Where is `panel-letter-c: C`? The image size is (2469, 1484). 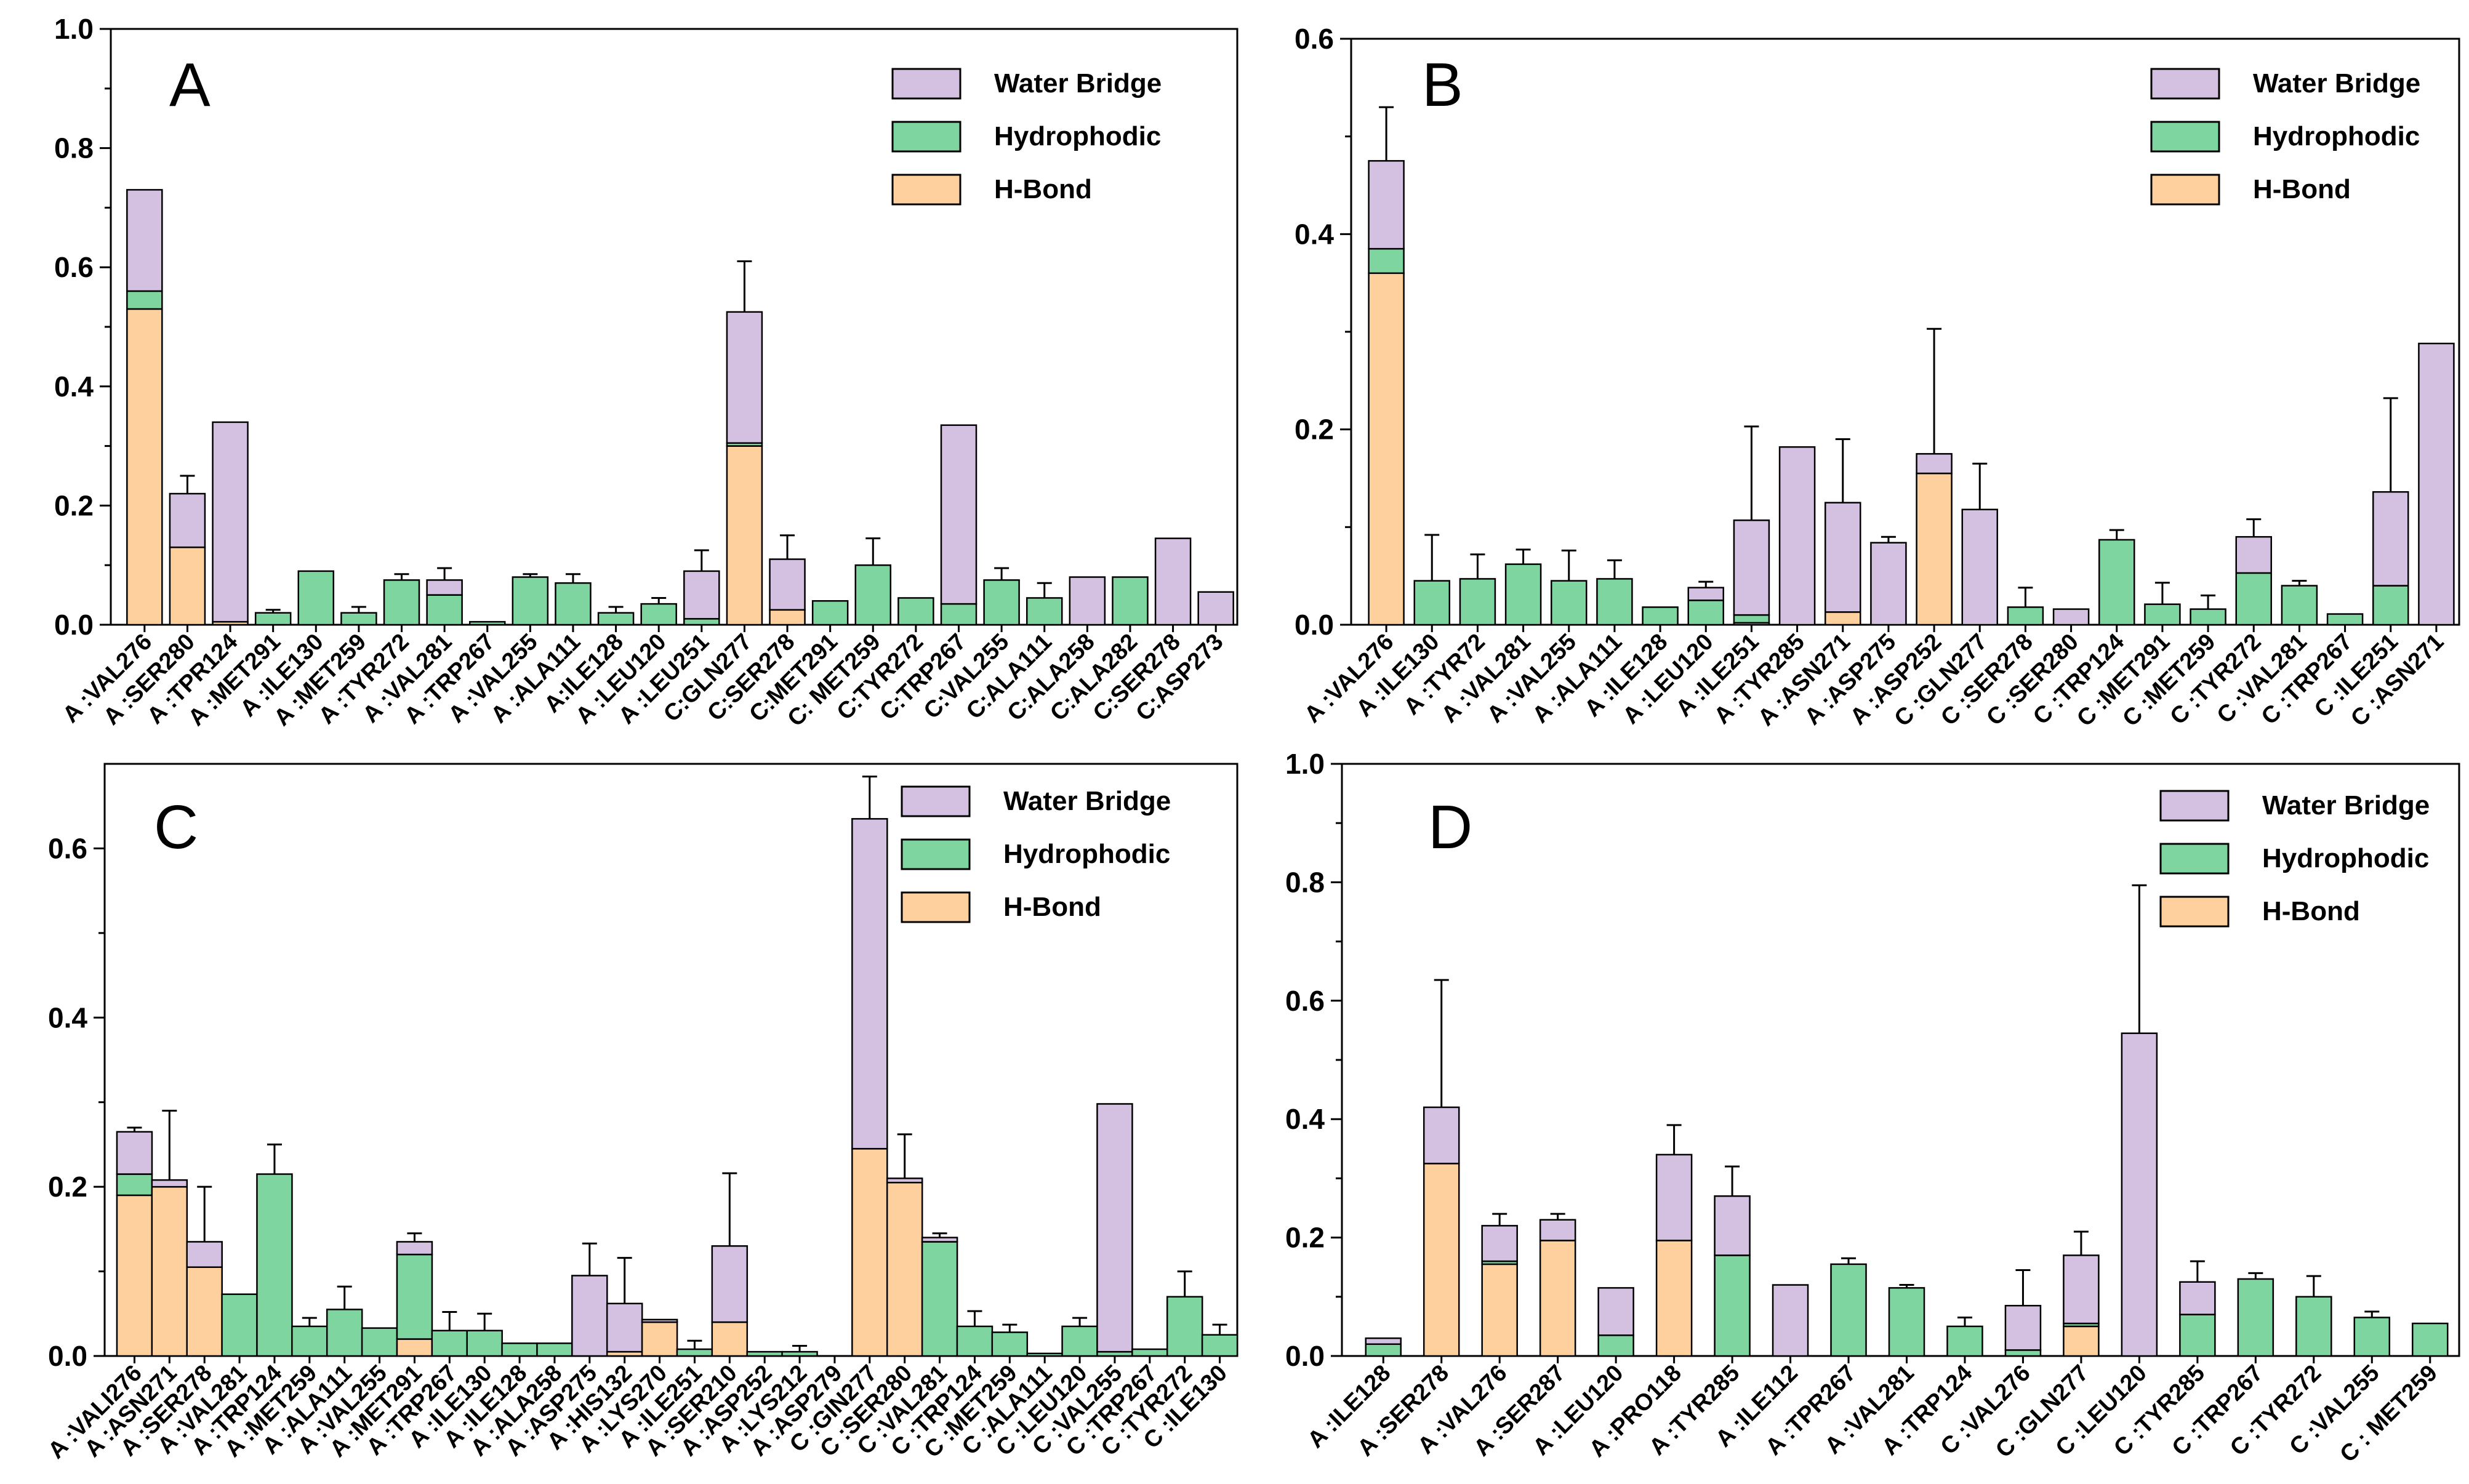
panel-letter-c: C is located at coordinates (176, 827).